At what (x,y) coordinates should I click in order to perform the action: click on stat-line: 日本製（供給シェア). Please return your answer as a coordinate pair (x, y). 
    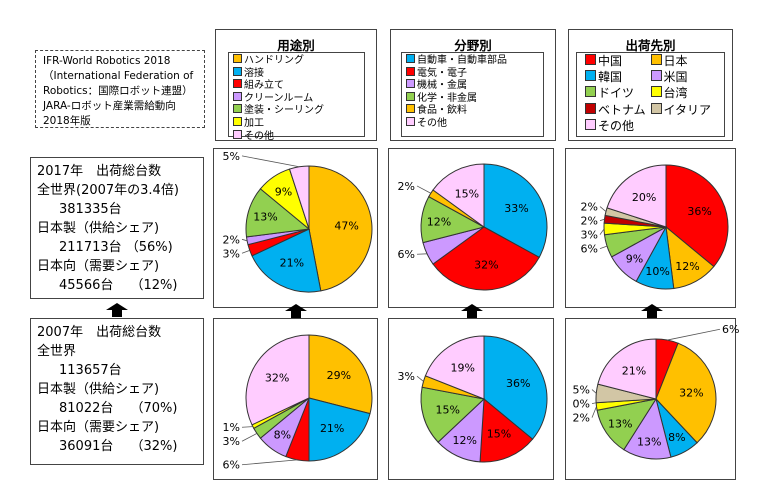
    Looking at the image, I should click on (98, 389).